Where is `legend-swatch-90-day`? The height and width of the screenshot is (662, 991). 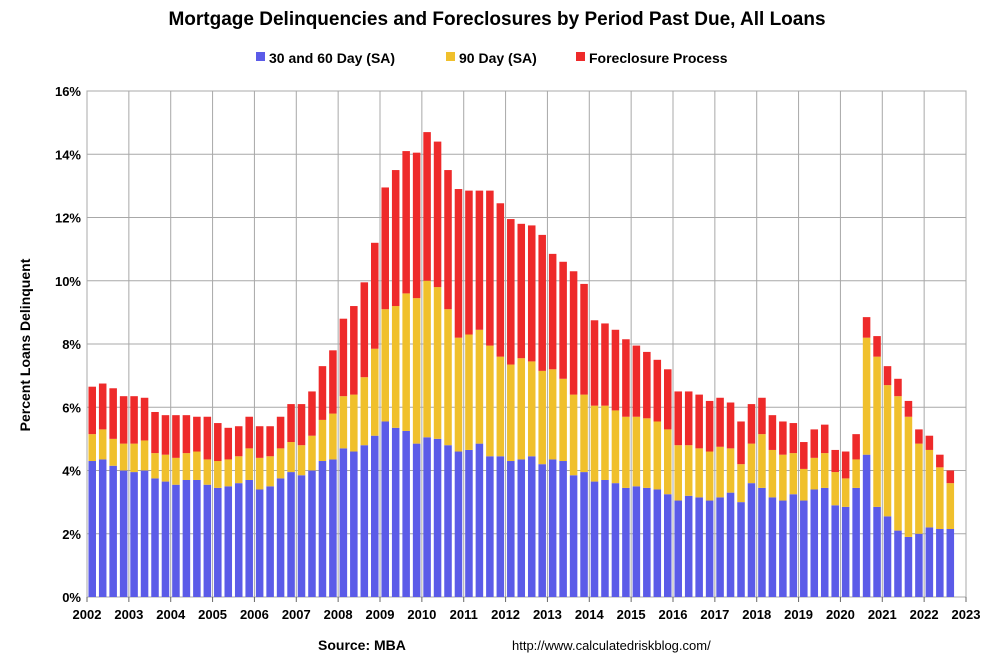 legend-swatch-90-day is located at coordinates (450, 56).